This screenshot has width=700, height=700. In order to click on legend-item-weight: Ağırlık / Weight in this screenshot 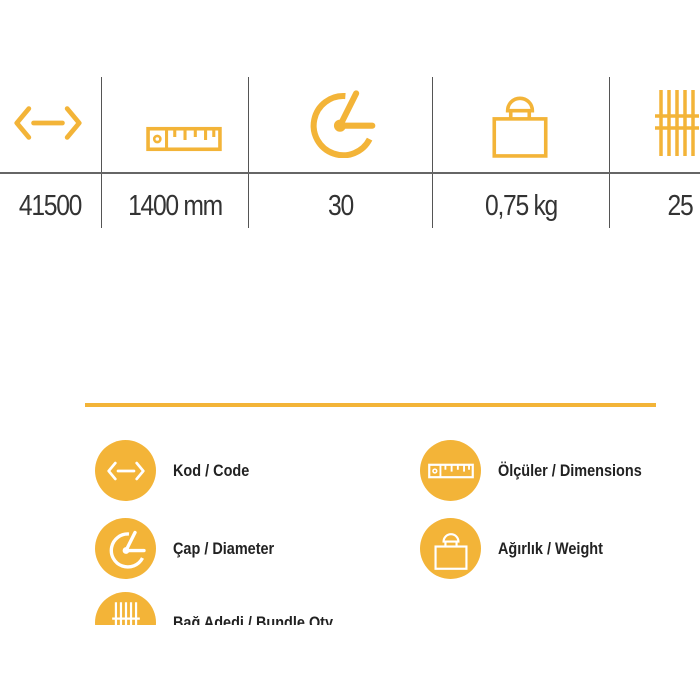, I will do `click(520, 548)`.